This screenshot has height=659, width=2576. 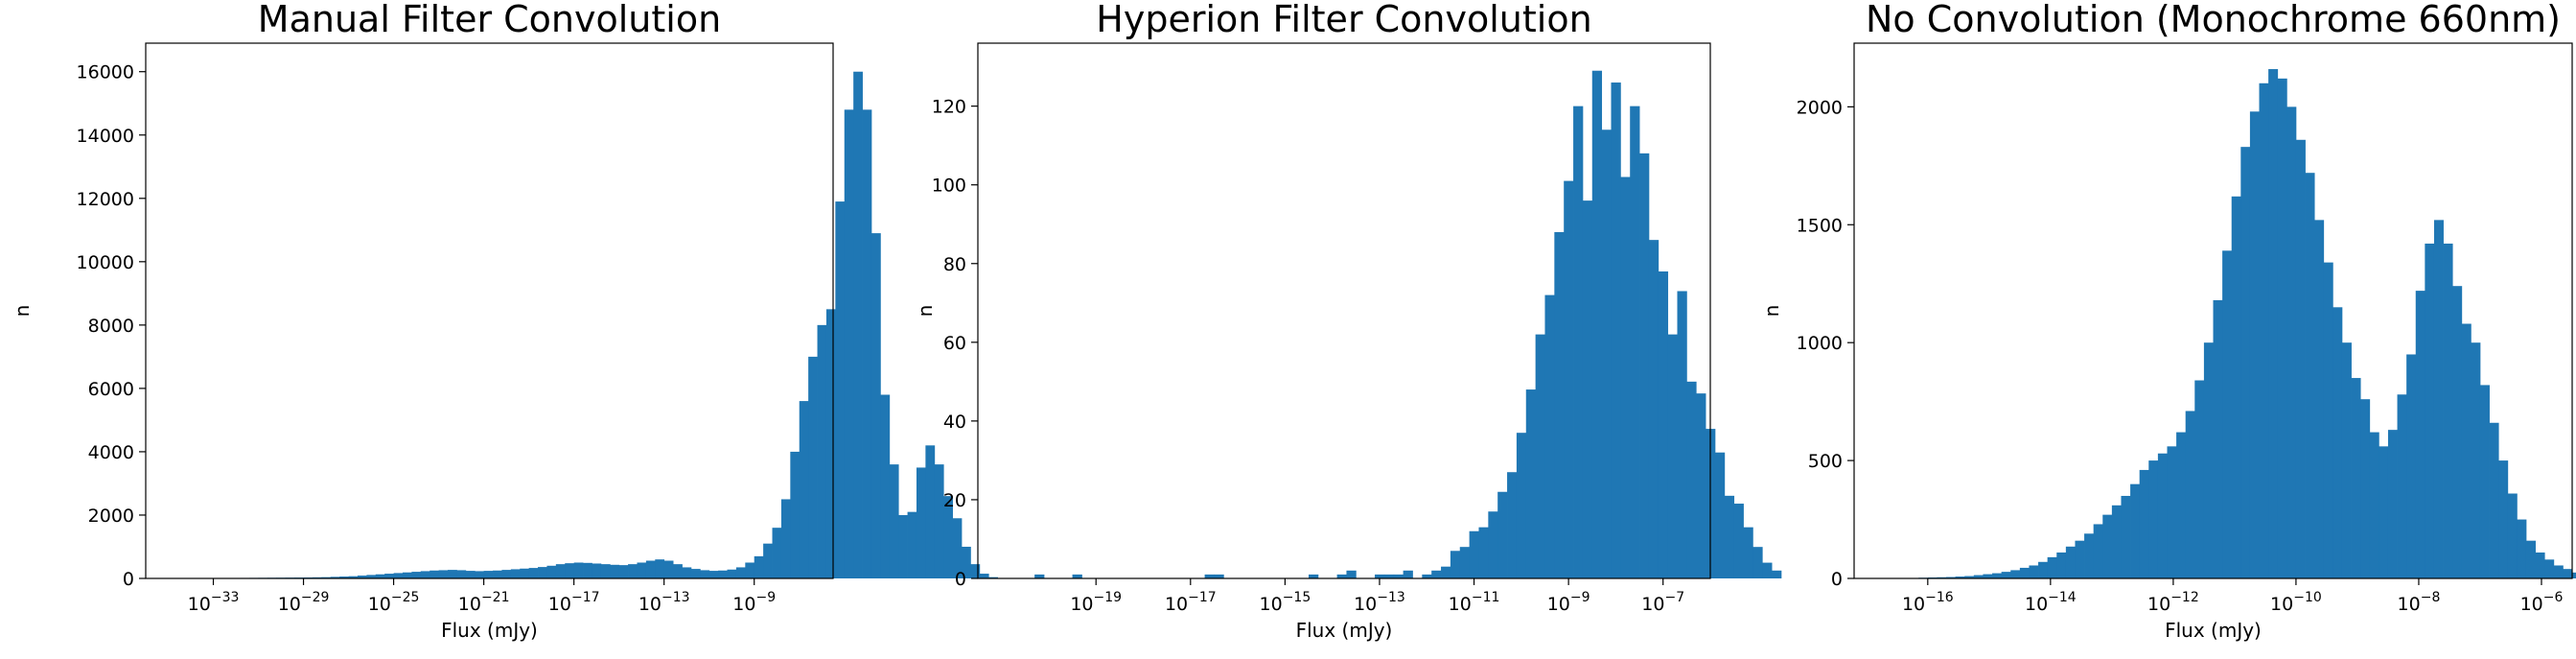 What do you see at coordinates (949, 107) in the screenshot?
I see `y-tick-label: 120` at bounding box center [949, 107].